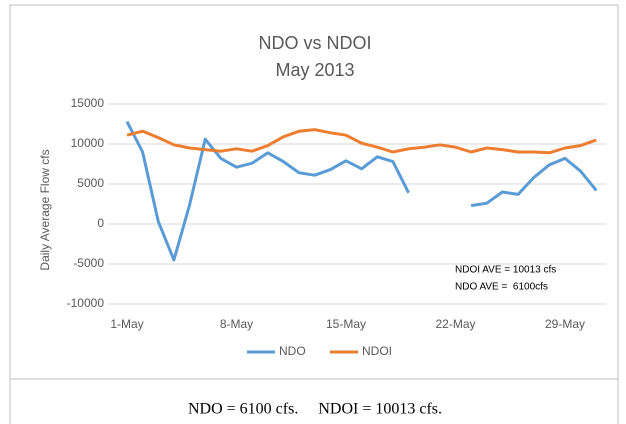  Describe the element at coordinates (455, 324) in the screenshot. I see `x-tick-label: 22-May` at that location.